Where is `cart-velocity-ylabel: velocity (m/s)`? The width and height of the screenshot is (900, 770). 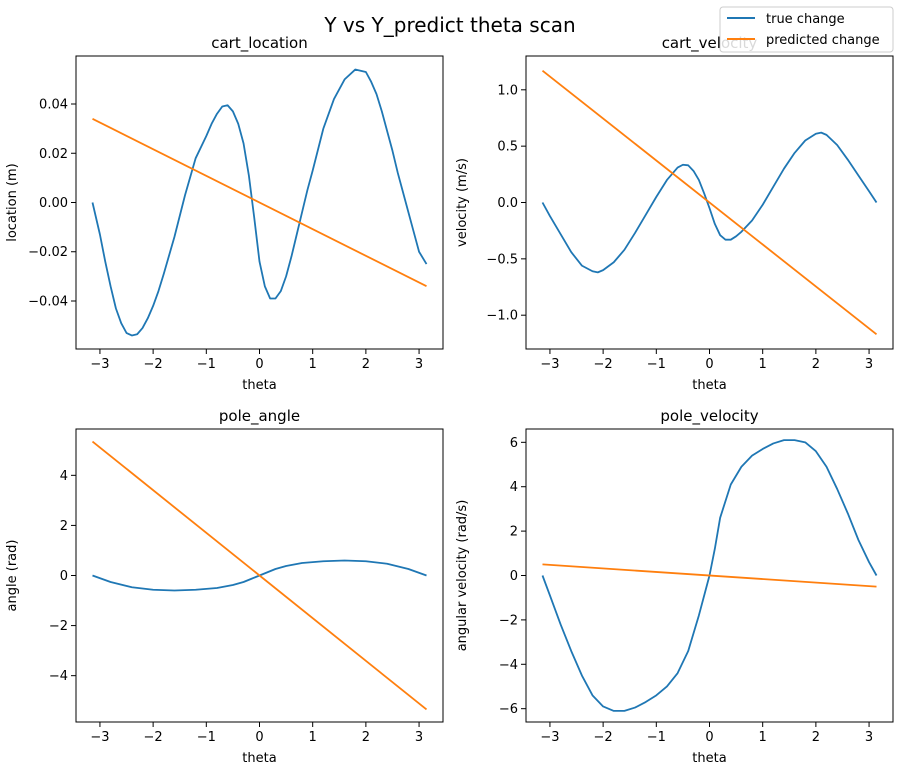
cart-velocity-ylabel: velocity (m/s) is located at coordinates (462, 202).